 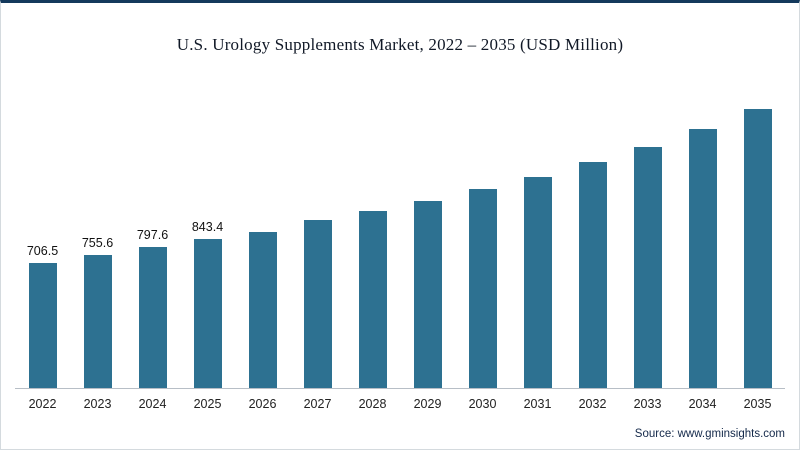 I want to click on x-tick-label-2022: 2022, so click(x=42, y=404).